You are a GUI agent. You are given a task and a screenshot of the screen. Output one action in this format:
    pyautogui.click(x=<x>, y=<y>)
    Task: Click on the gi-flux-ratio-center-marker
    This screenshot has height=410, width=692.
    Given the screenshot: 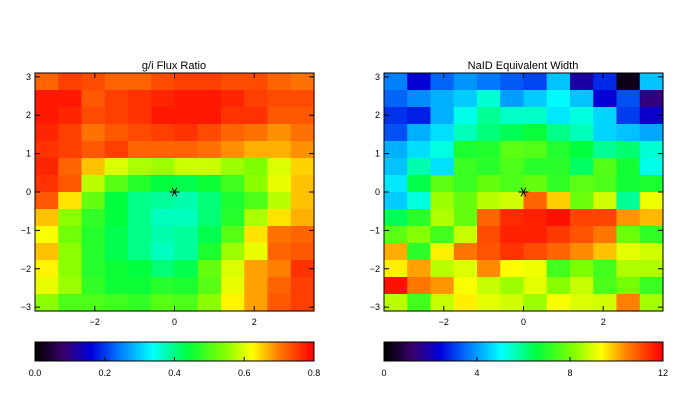 What is the action you would take?
    pyautogui.click(x=174, y=192)
    